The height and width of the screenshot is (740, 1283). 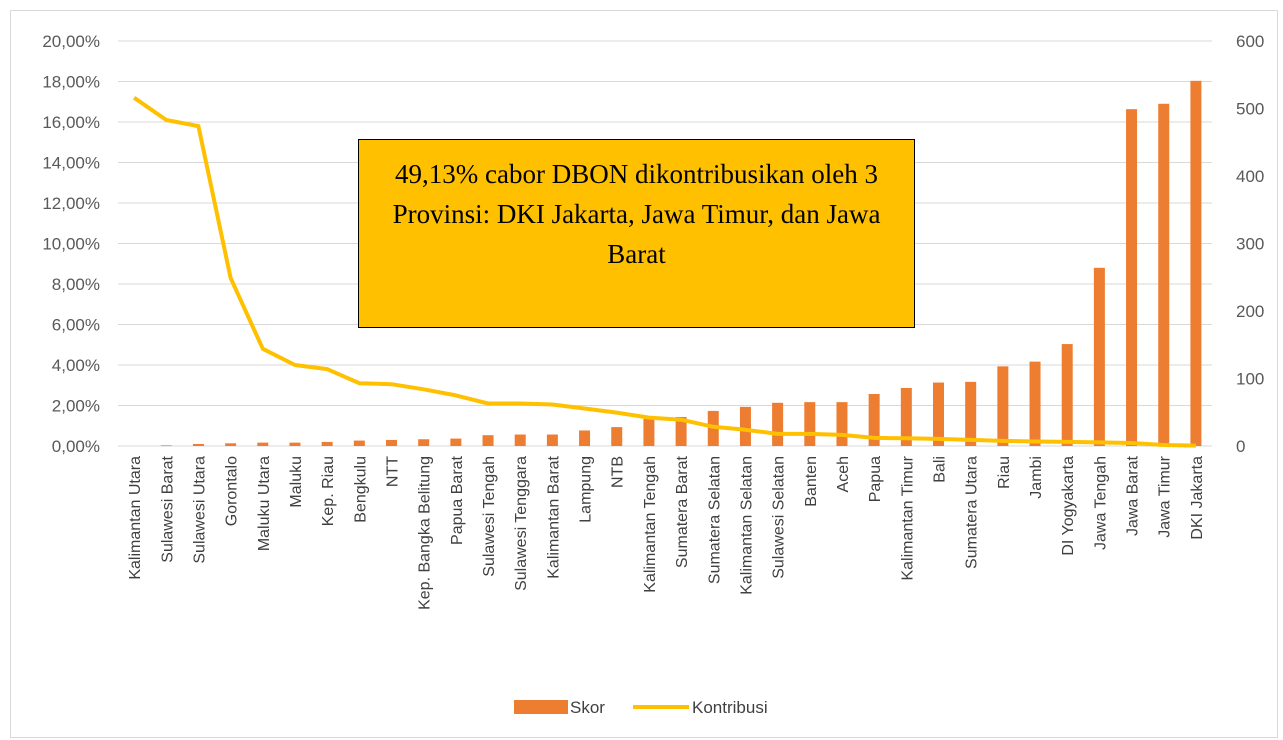 I want to click on category-label: Sumatera Utara, so click(x=972, y=512).